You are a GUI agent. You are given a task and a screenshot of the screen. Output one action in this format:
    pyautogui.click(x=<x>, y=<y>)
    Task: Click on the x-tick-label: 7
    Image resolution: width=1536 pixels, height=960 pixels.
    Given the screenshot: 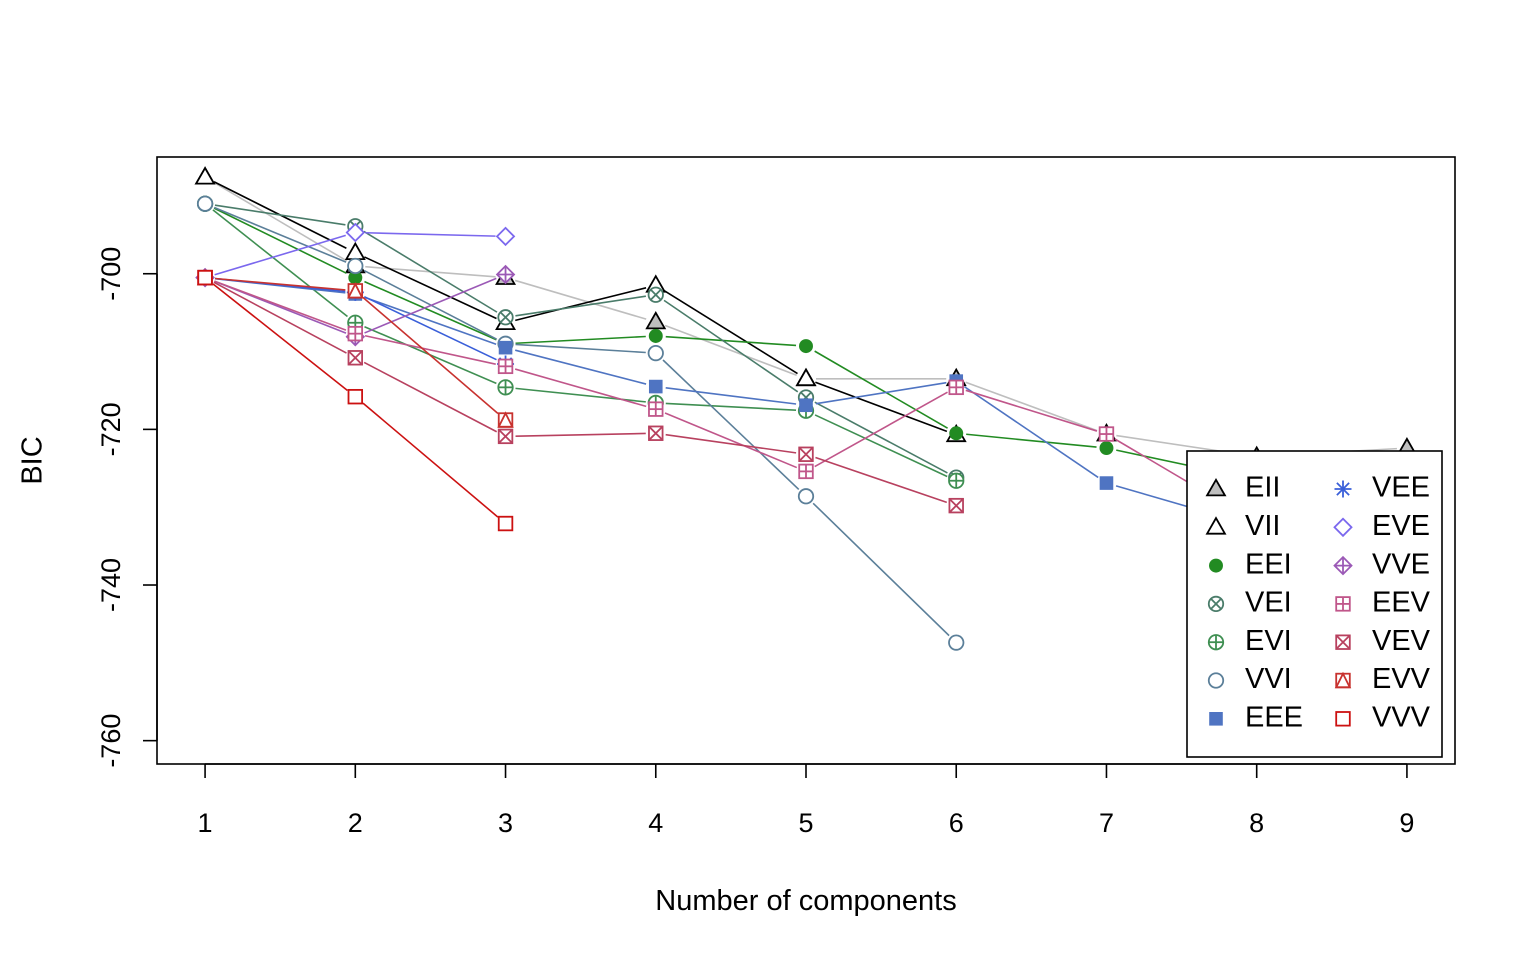 What is the action you would take?
    pyautogui.click(x=1106, y=823)
    